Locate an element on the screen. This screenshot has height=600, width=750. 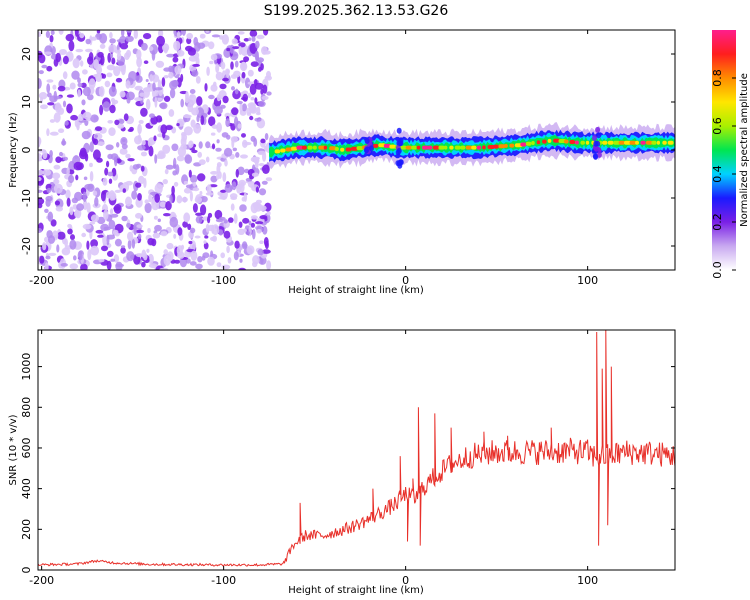
colorbar-tick-label: 0.8 is located at coordinates (717, 78).